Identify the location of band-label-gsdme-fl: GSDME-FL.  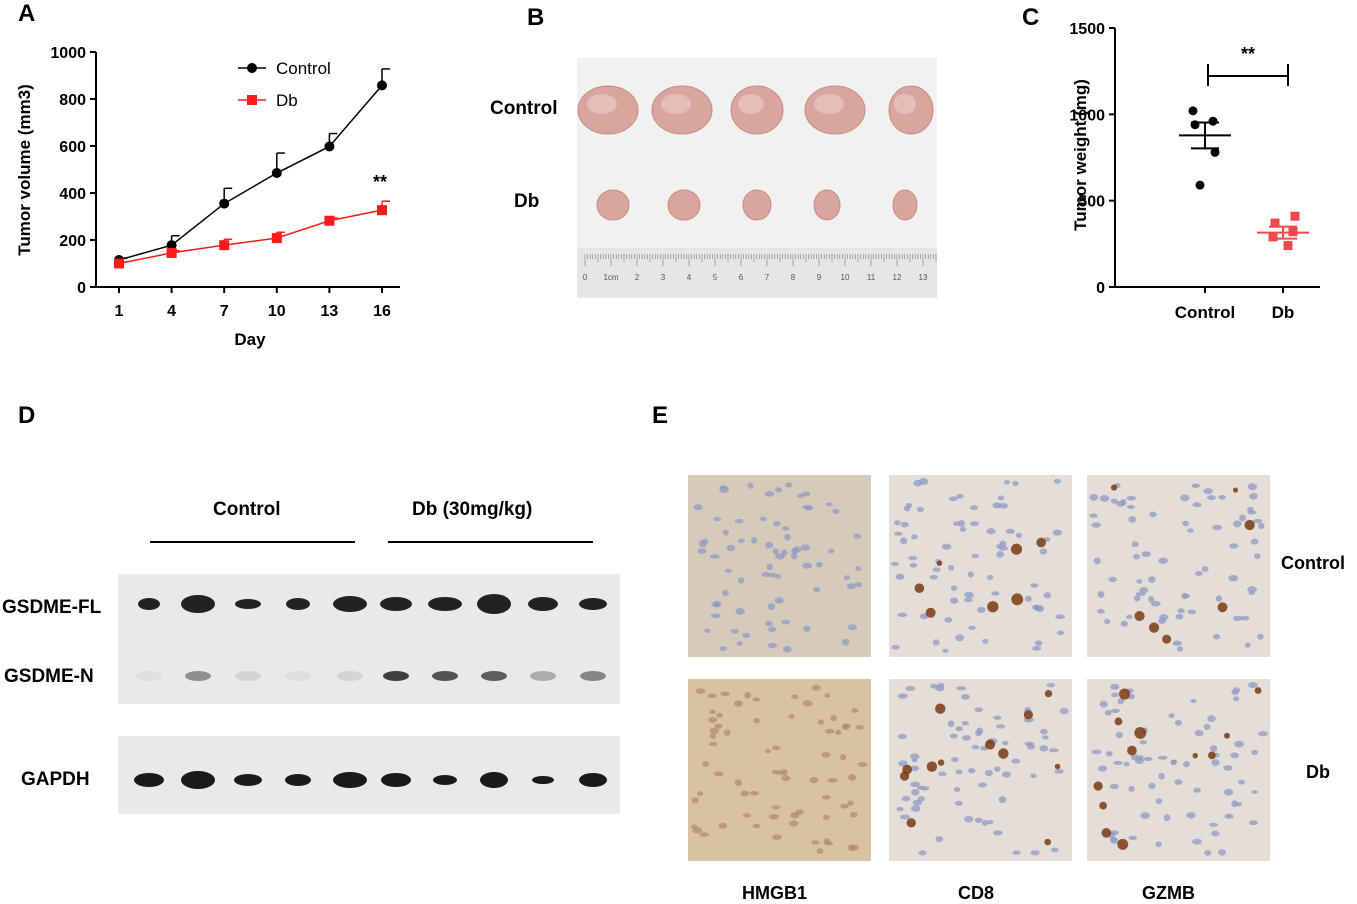
(52, 607).